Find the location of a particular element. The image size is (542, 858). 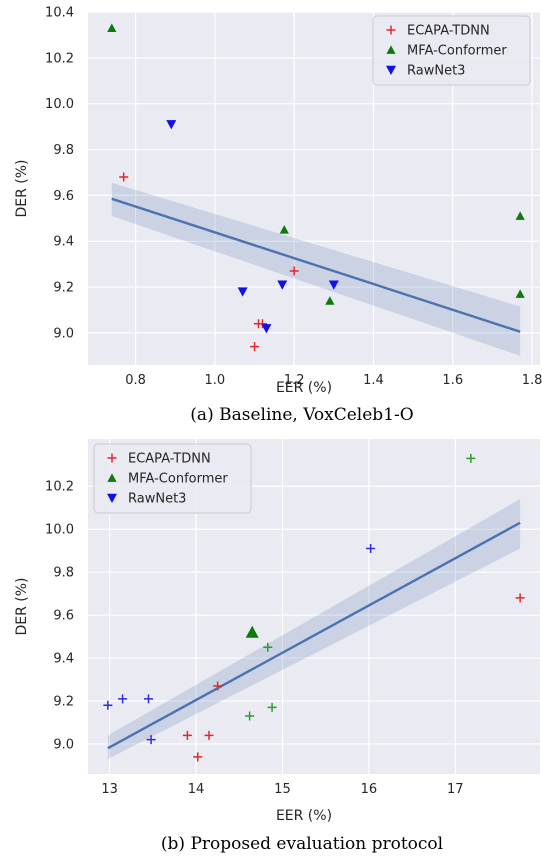

x-tick-label: 15 is located at coordinates (282, 789).